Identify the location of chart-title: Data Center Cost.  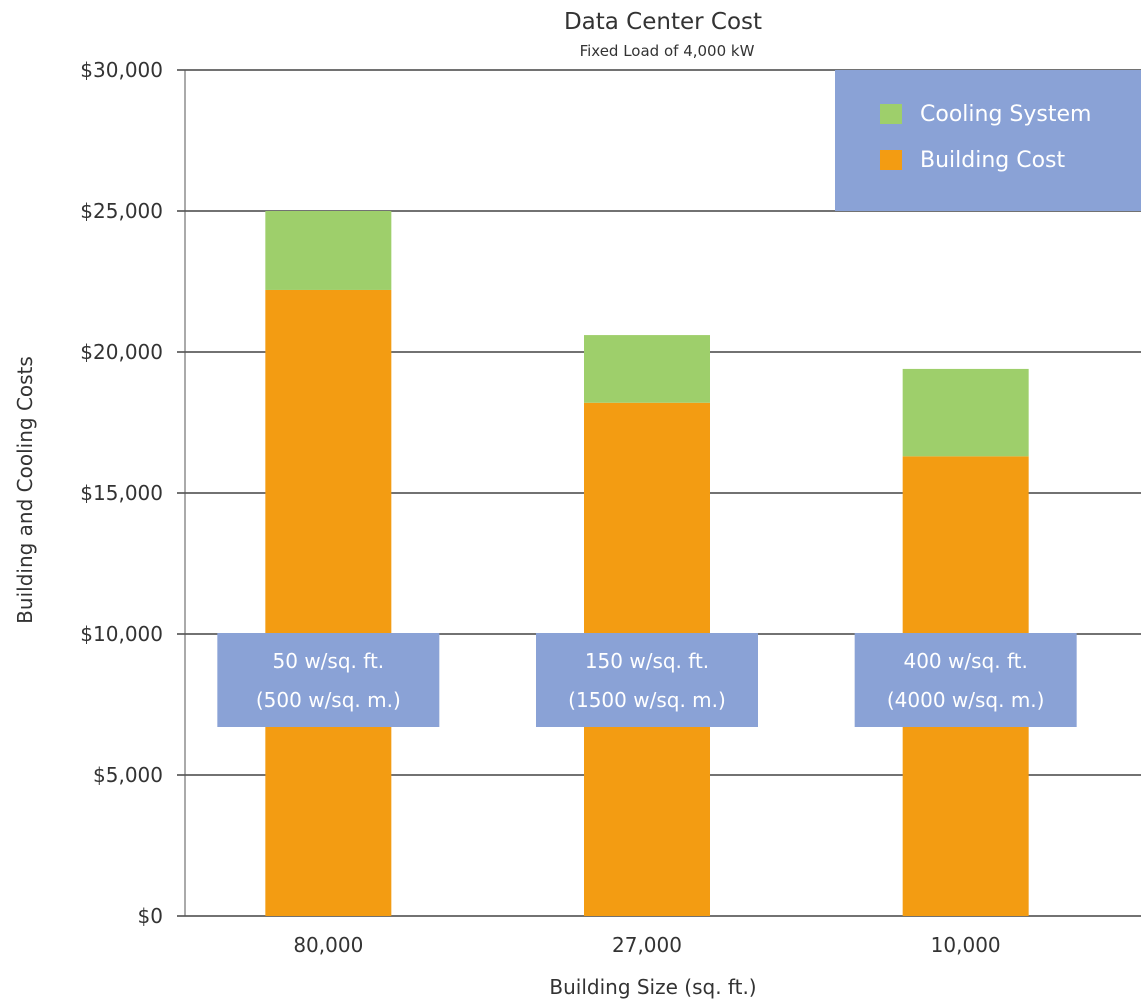
(663, 22).